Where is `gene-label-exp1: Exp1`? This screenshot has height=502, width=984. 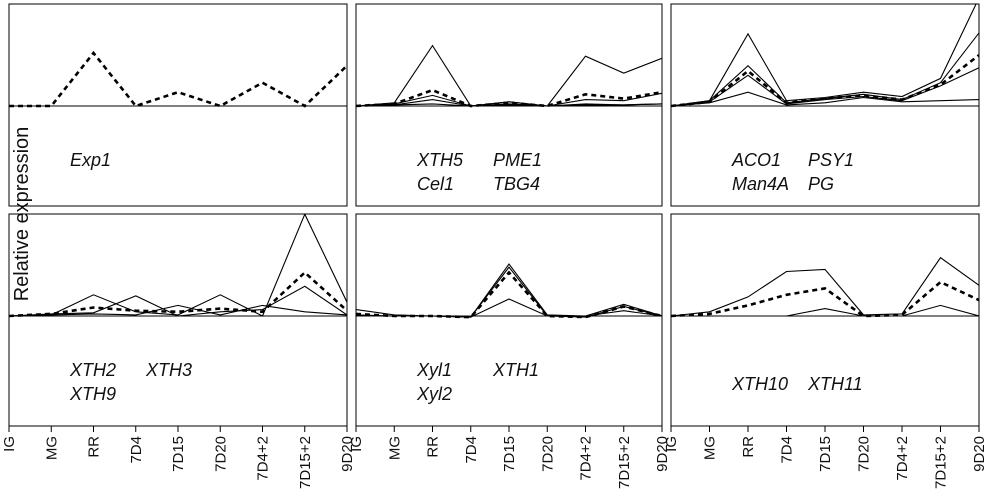 gene-label-exp1: Exp1 is located at coordinates (90, 160).